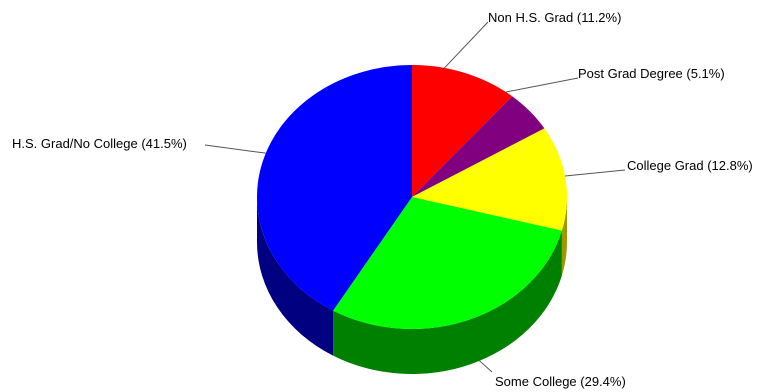 The width and height of the screenshot is (765, 392). Describe the element at coordinates (651, 73) in the screenshot. I see `slice-label-post-grad-degree: Post Grad Degree (5.1%)` at that location.